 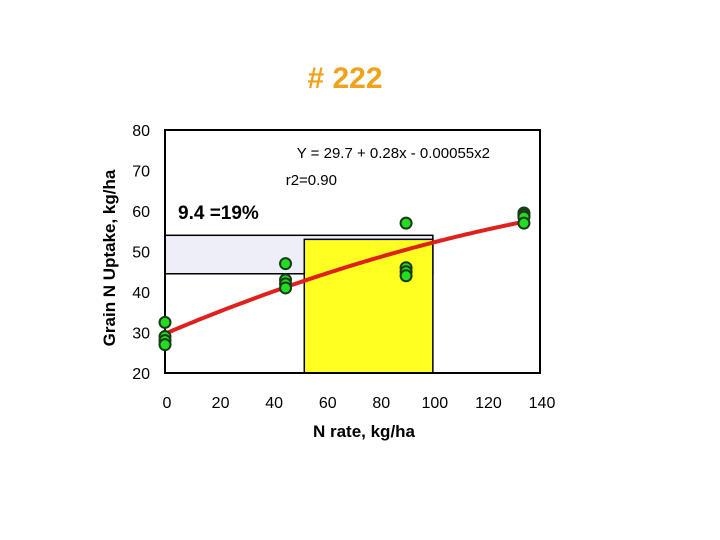 I want to click on data-points, so click(x=344, y=279).